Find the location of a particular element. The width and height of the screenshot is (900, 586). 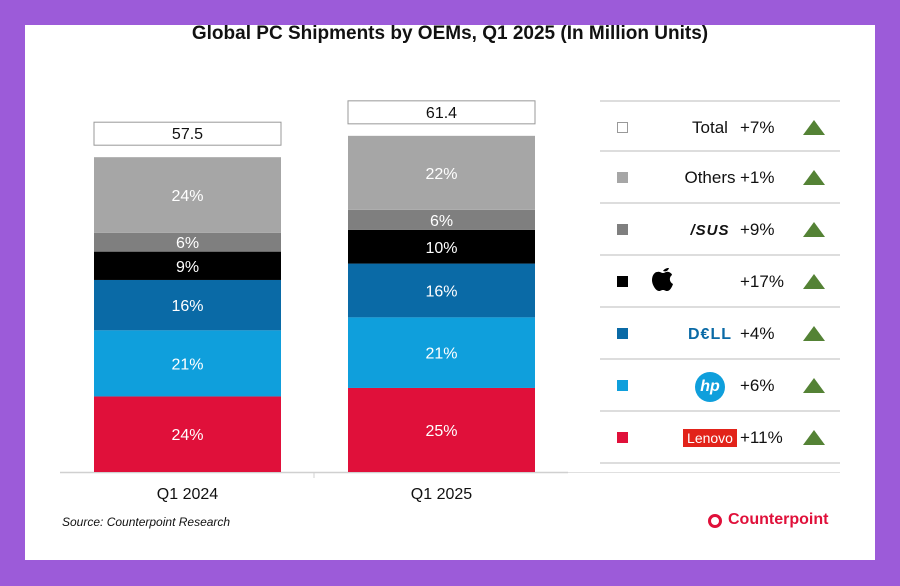

legend-change: +9% is located at coordinates (757, 229).